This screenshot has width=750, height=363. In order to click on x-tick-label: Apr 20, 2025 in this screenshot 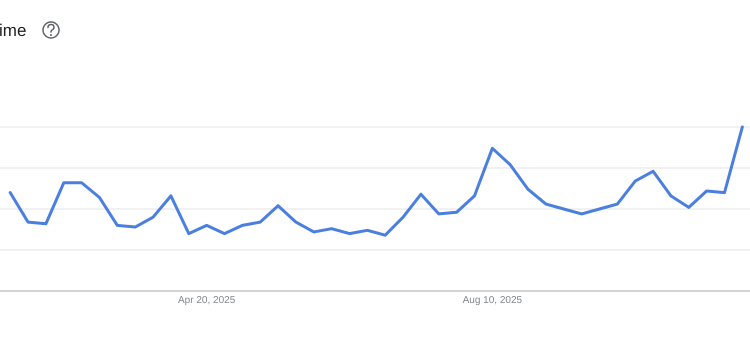, I will do `click(207, 300)`.